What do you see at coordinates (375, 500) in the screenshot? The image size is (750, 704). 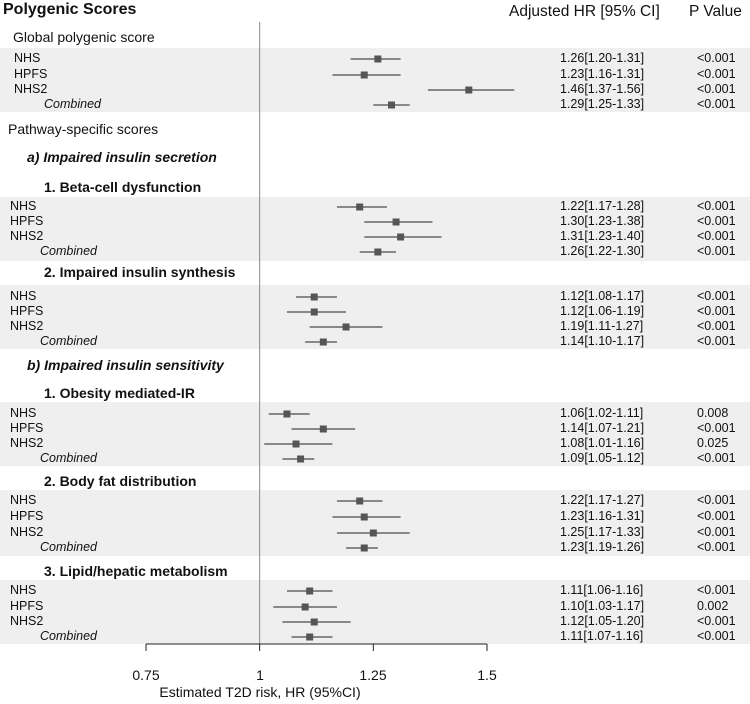 I see `table-row: NHS 1.22[1.17-1.27] <0.001` at bounding box center [375, 500].